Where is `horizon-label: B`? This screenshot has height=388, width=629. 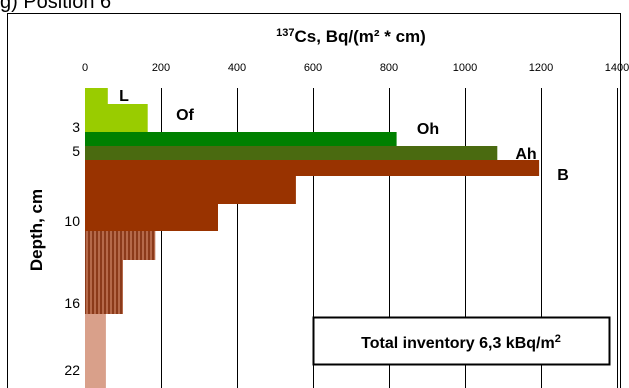 horizon-label: B is located at coordinates (563, 175).